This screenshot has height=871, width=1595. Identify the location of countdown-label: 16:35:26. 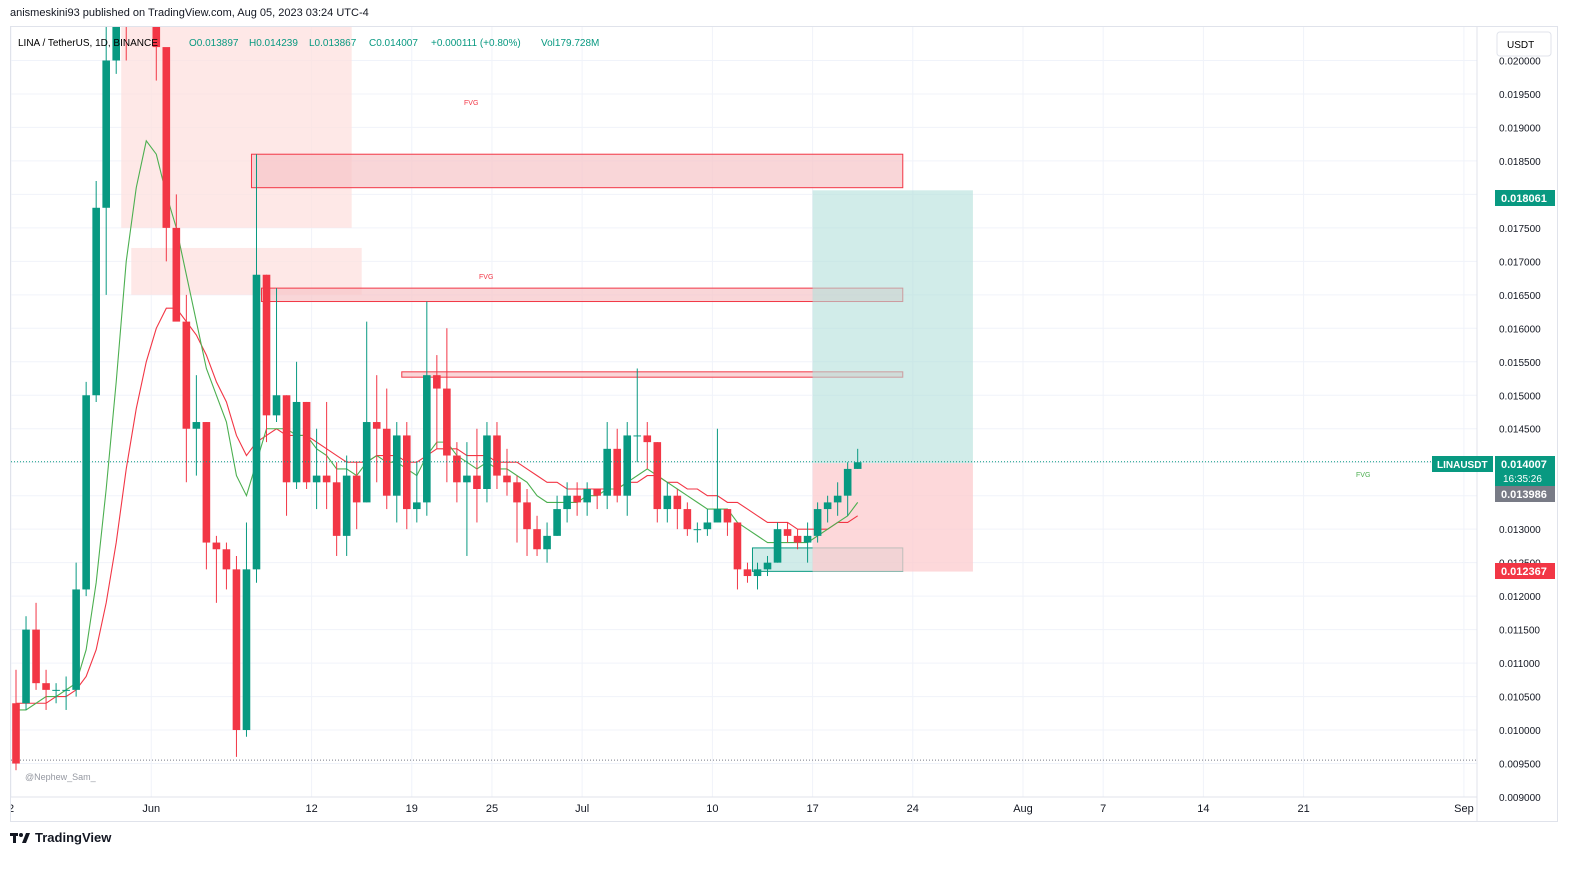
(1522, 479).